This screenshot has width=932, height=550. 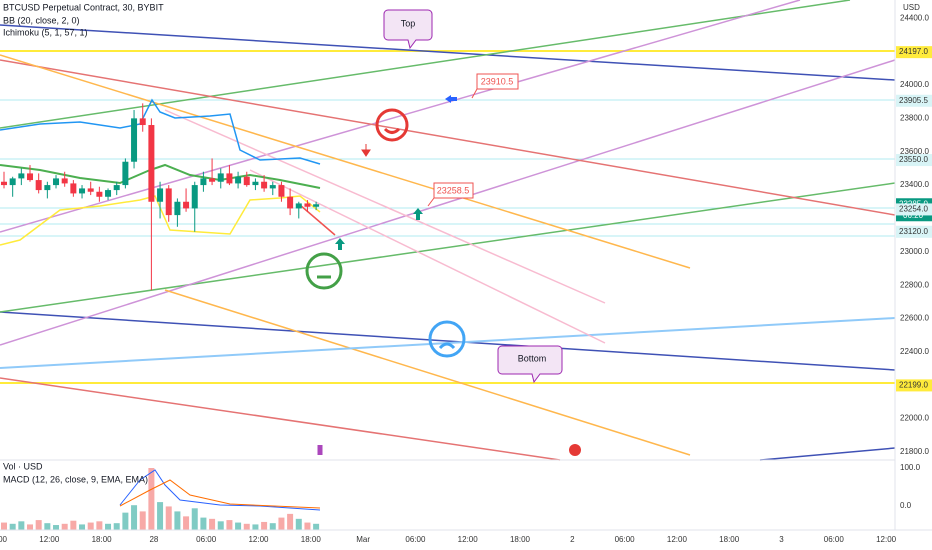 What do you see at coordinates (914, 418) in the screenshot?
I see `price-tick: 22000.0` at bounding box center [914, 418].